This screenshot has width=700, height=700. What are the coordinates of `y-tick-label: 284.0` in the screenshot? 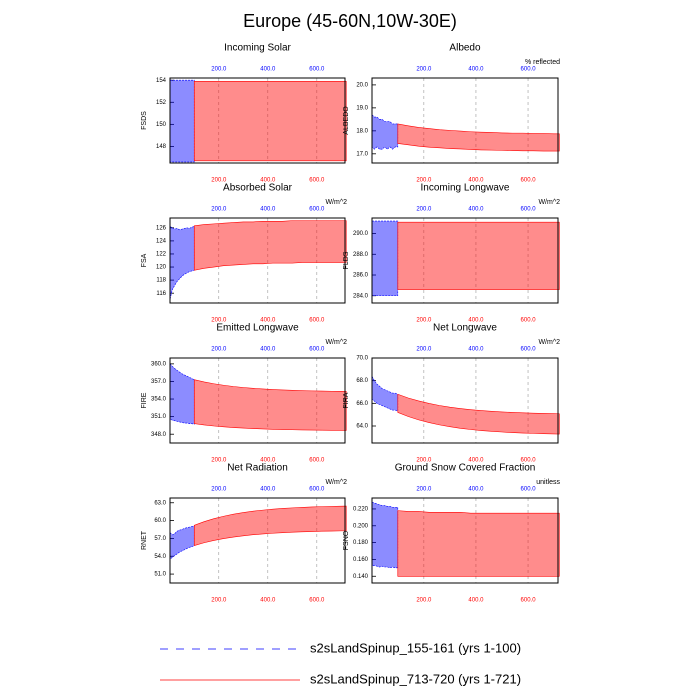 It's located at (361, 296).